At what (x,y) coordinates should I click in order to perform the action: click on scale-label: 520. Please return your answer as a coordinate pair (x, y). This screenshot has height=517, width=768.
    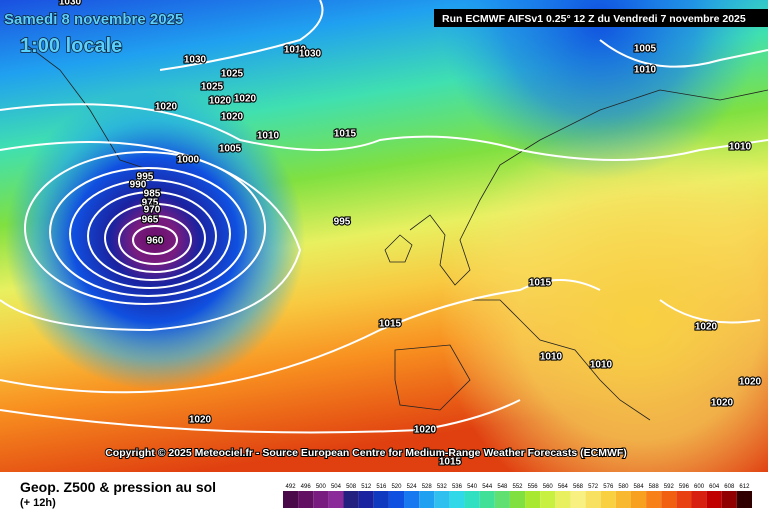
    Looking at the image, I should click on (396, 487).